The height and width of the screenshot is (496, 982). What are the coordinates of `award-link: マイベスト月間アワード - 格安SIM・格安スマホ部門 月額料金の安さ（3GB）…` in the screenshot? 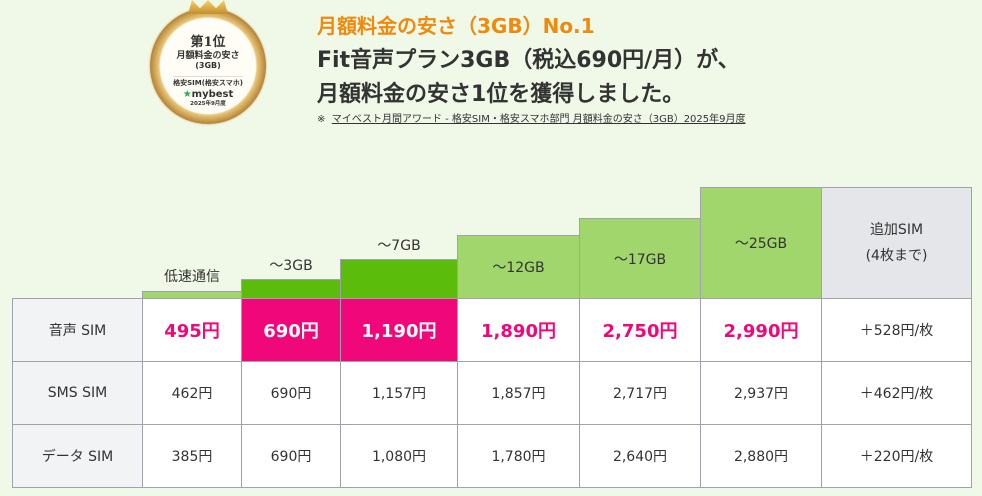 It's located at (538, 119).